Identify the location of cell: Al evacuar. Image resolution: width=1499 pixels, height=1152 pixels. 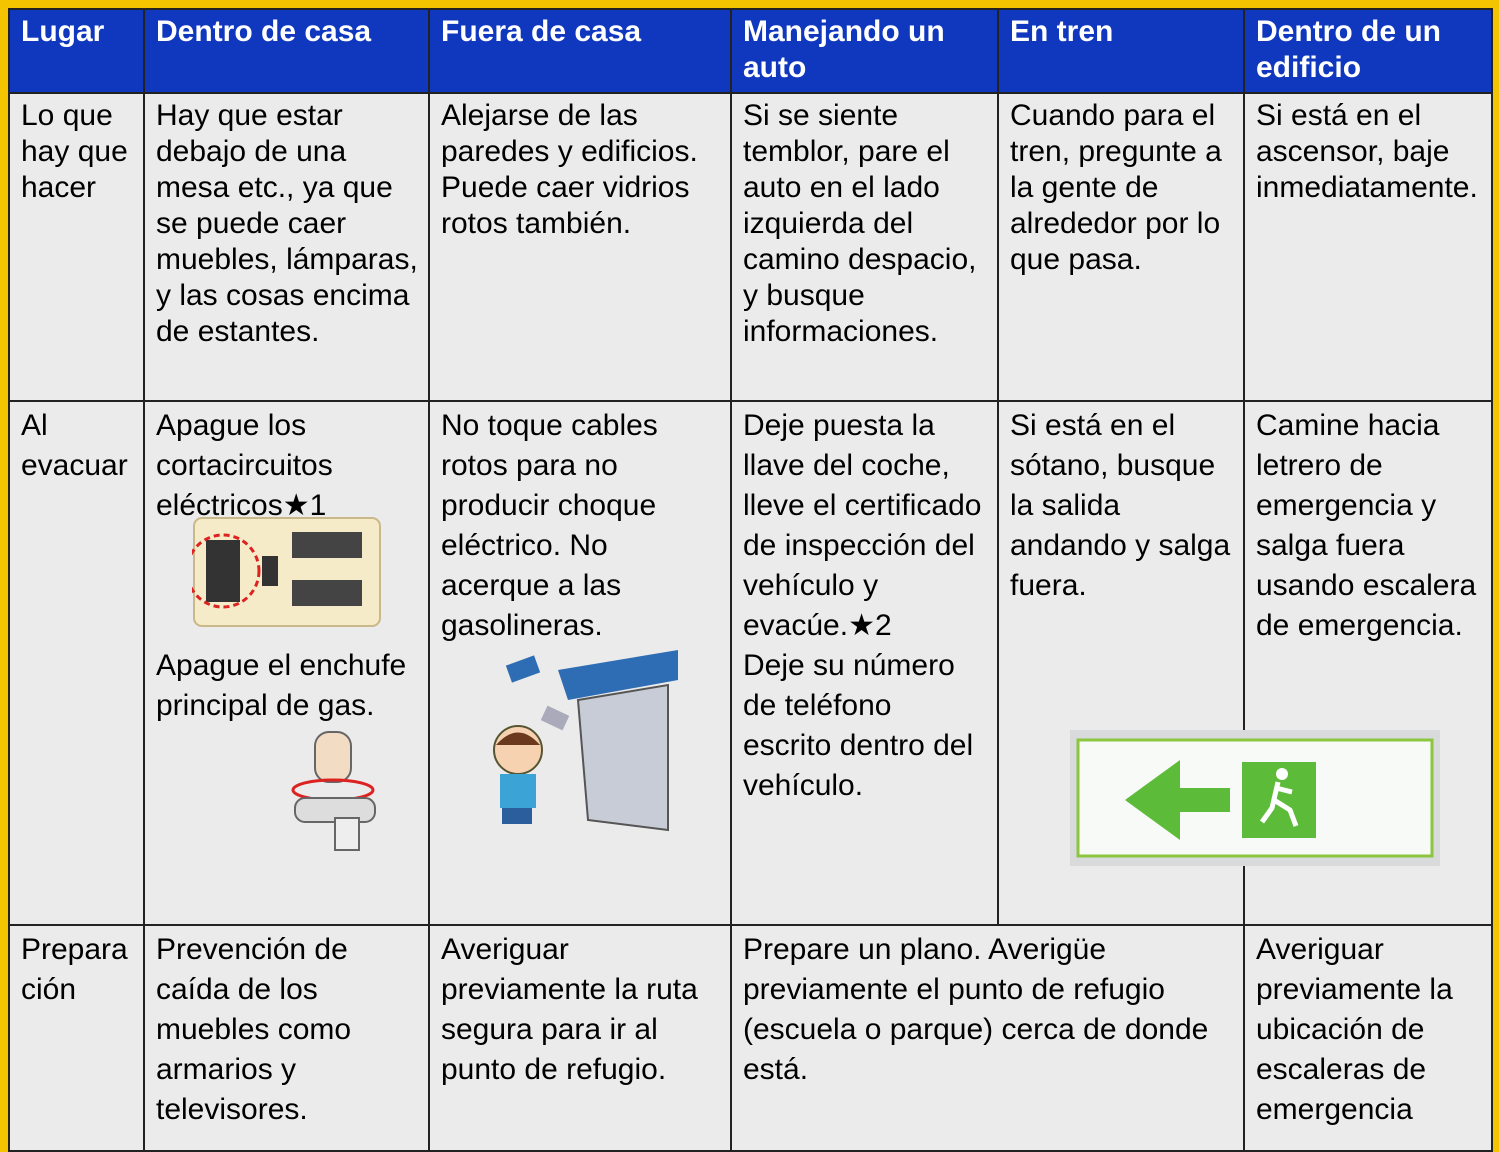
(76, 663).